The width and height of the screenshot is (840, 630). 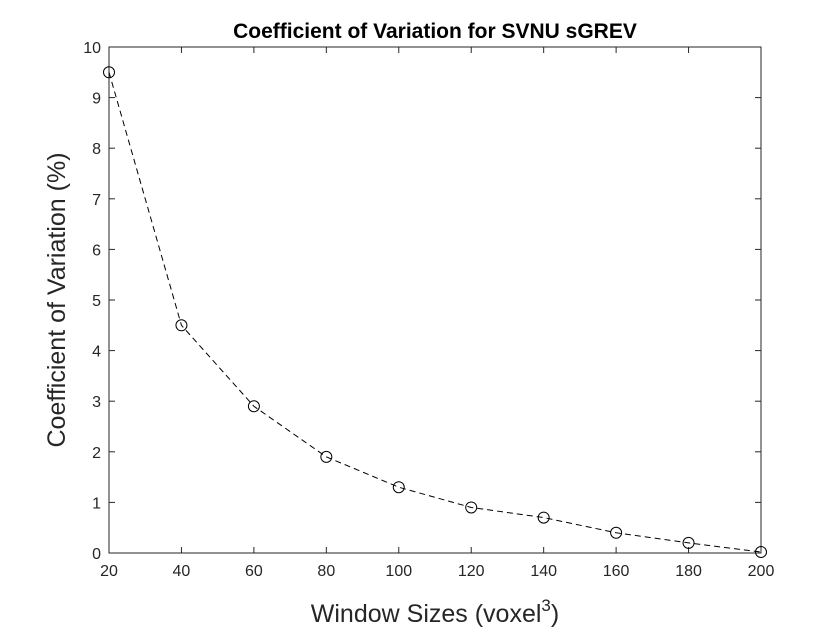 What do you see at coordinates (616, 571) in the screenshot?
I see `x-tick-label: 160` at bounding box center [616, 571].